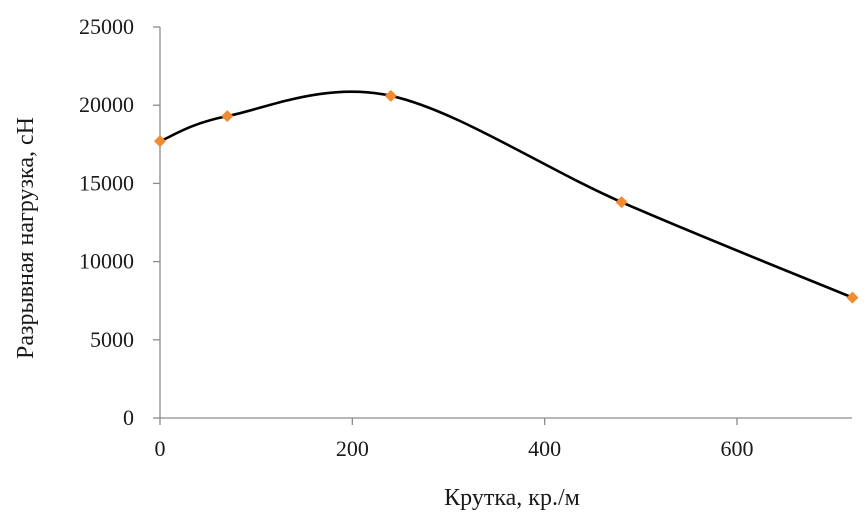 The width and height of the screenshot is (868, 518). Describe the element at coordinates (737, 448) in the screenshot. I see `x-tick-label: 600` at that location.